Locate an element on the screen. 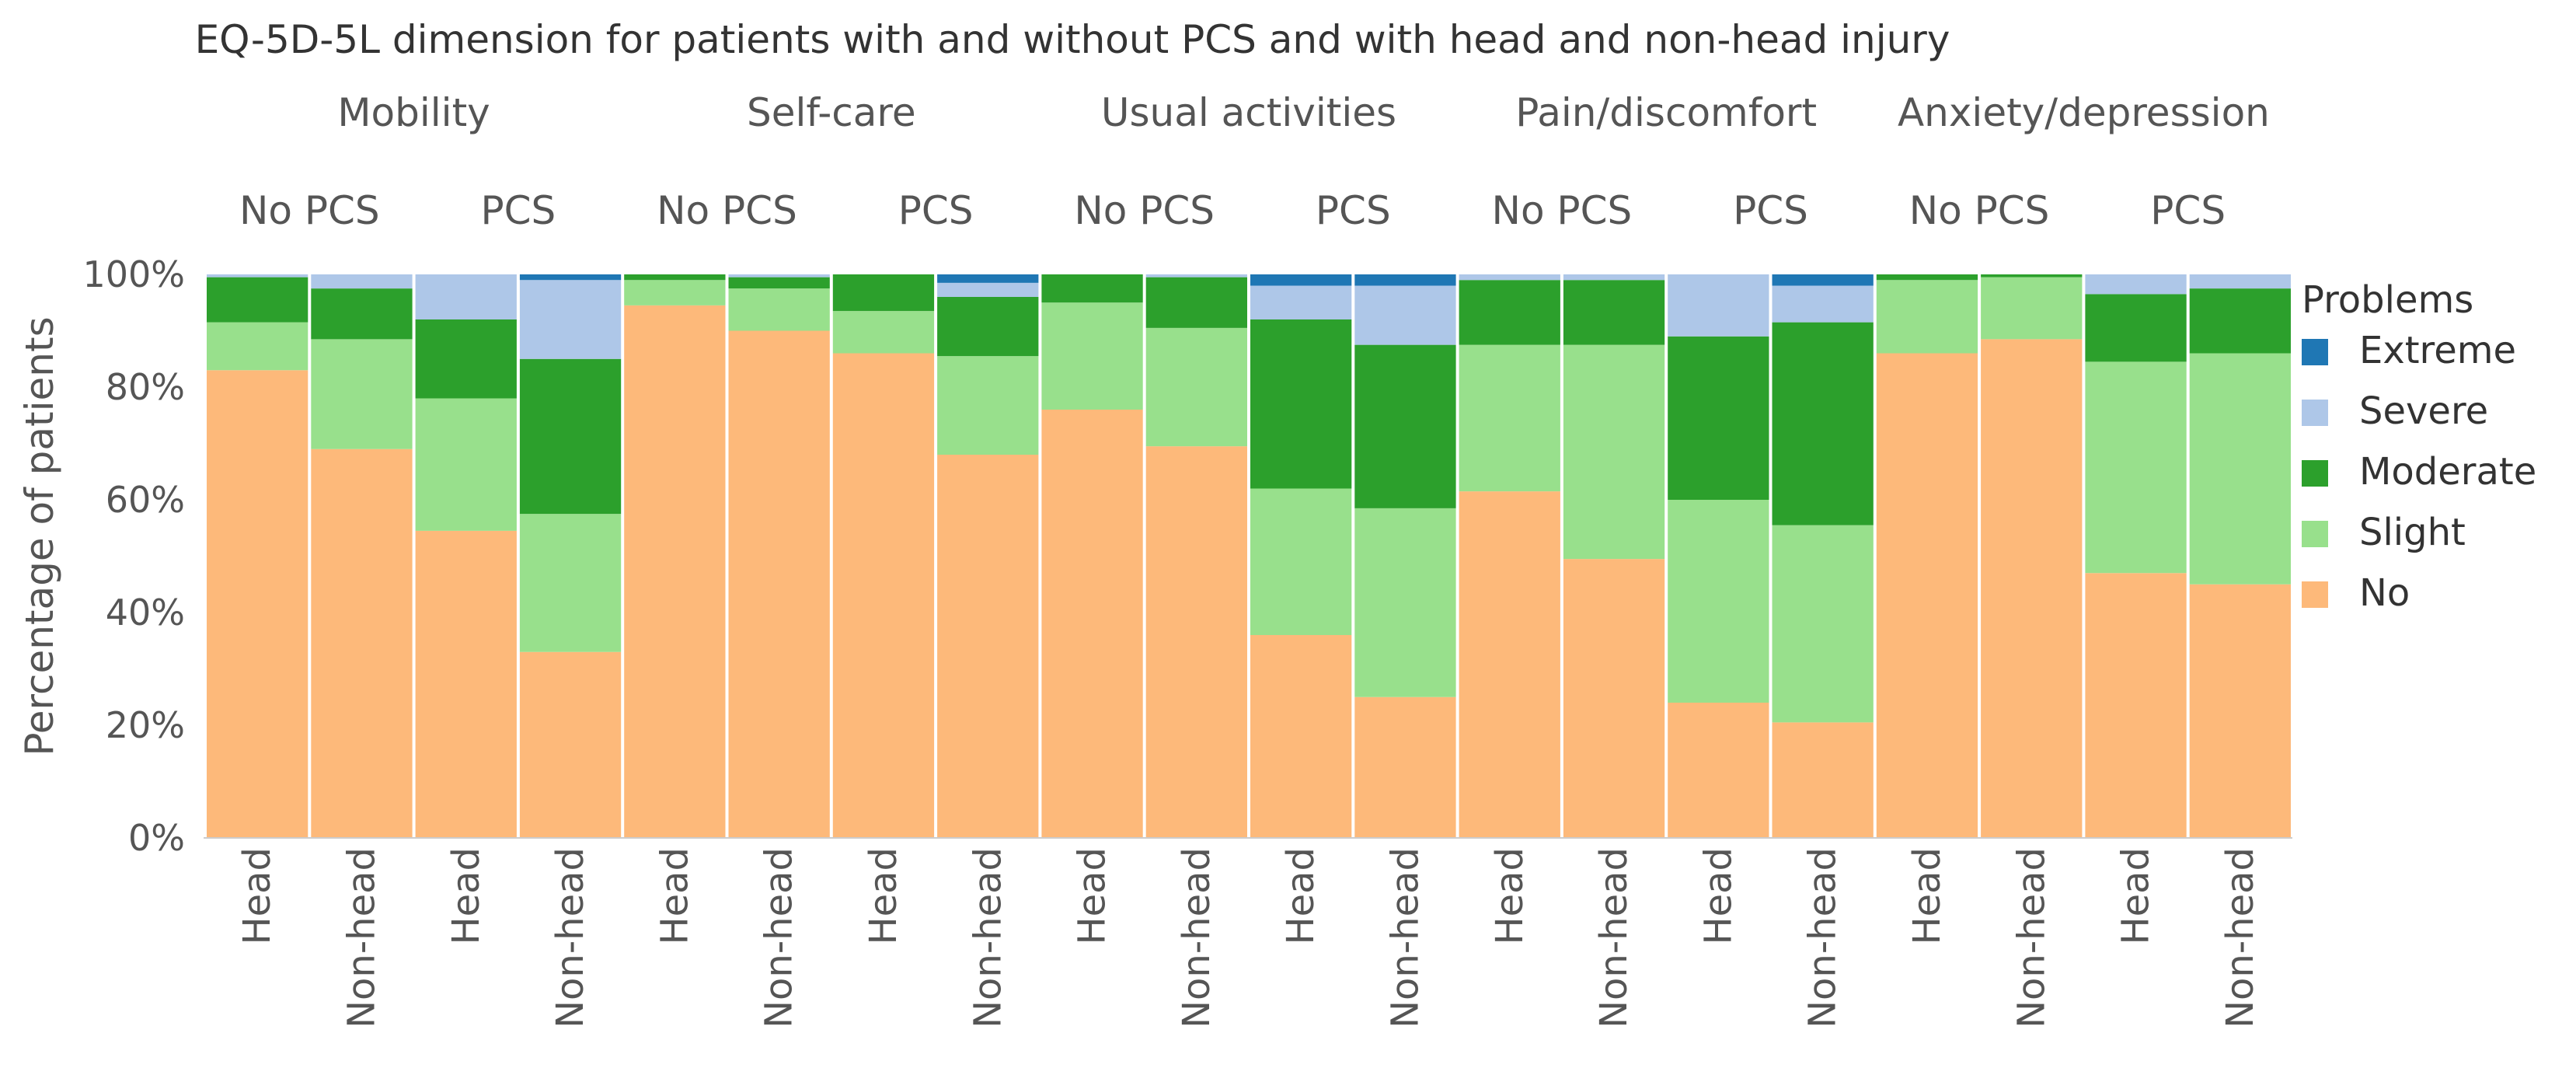 Image resolution: width=2576 pixels, height=1068 pixels. y-tick-label: 0% is located at coordinates (156, 838).